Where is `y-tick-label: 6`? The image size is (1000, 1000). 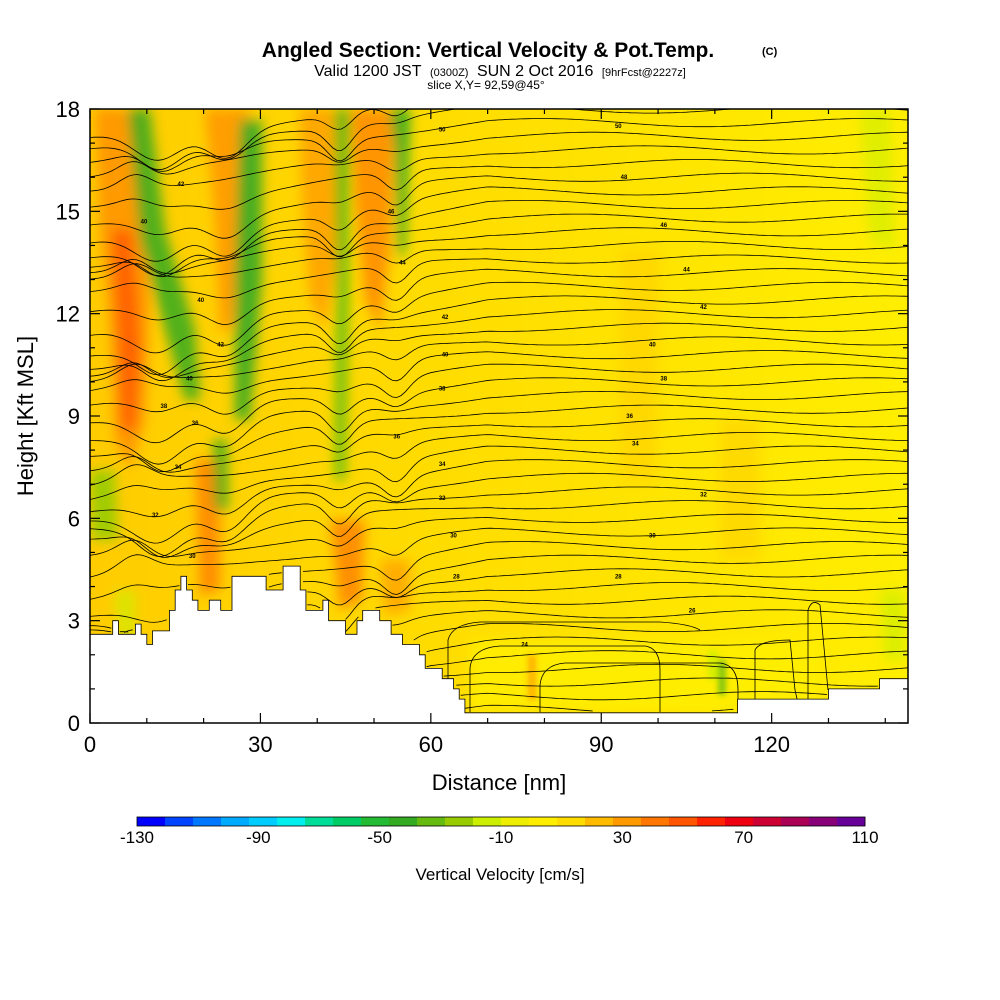
y-tick-label: 6 is located at coordinates (74, 518).